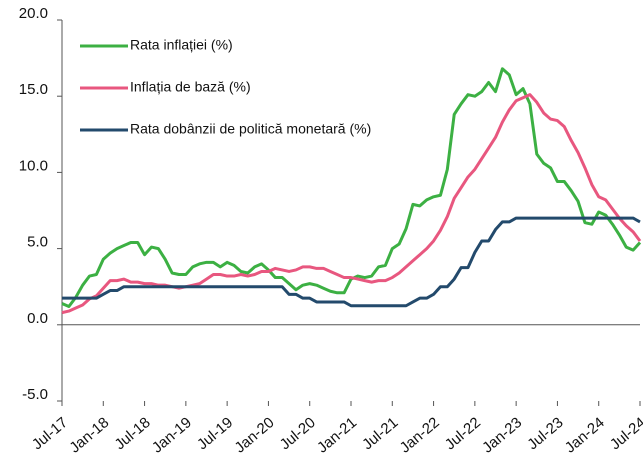  Describe the element at coordinates (35, 394) in the screenshot. I see `y-tick-label: -5.0` at that location.